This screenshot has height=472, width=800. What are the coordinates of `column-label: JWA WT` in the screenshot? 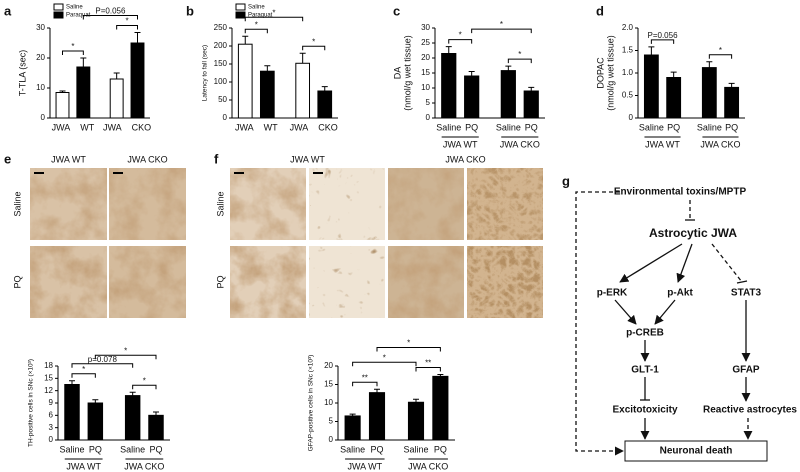 It's located at (307, 159).